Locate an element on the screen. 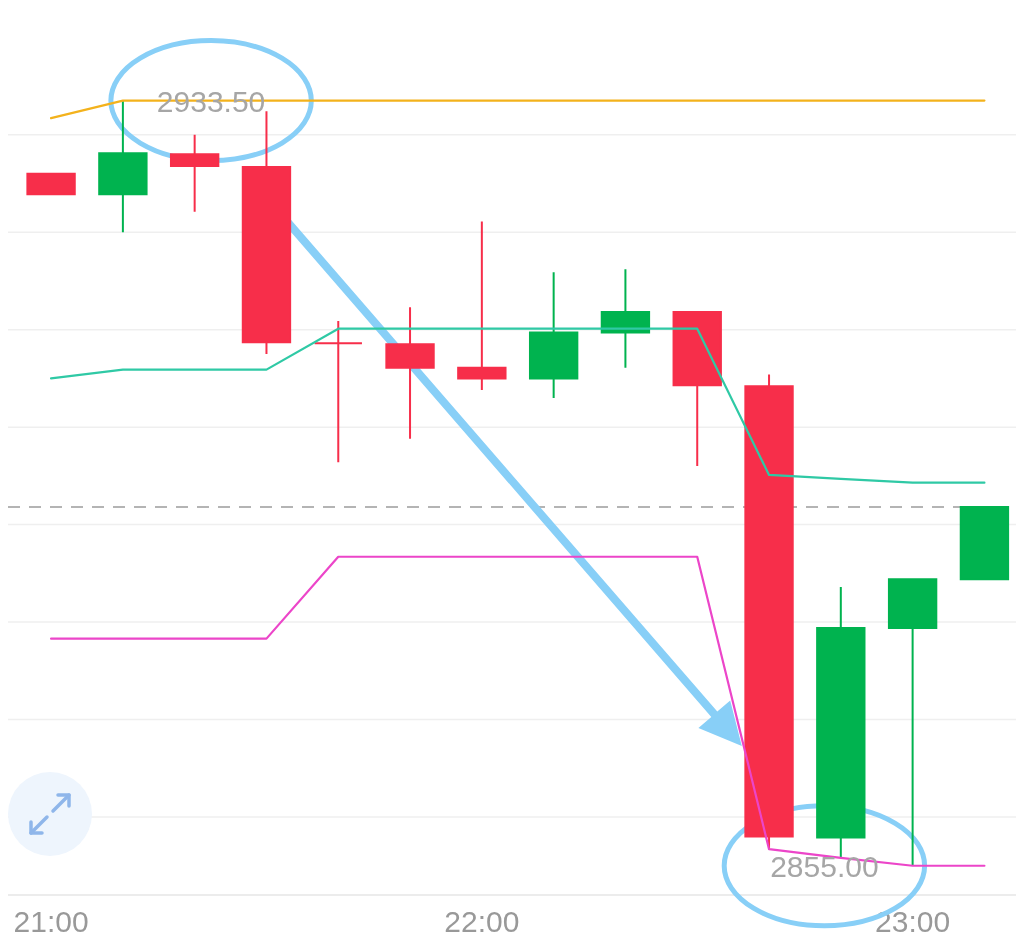  annotation: 2855.00 is located at coordinates (824, 866).